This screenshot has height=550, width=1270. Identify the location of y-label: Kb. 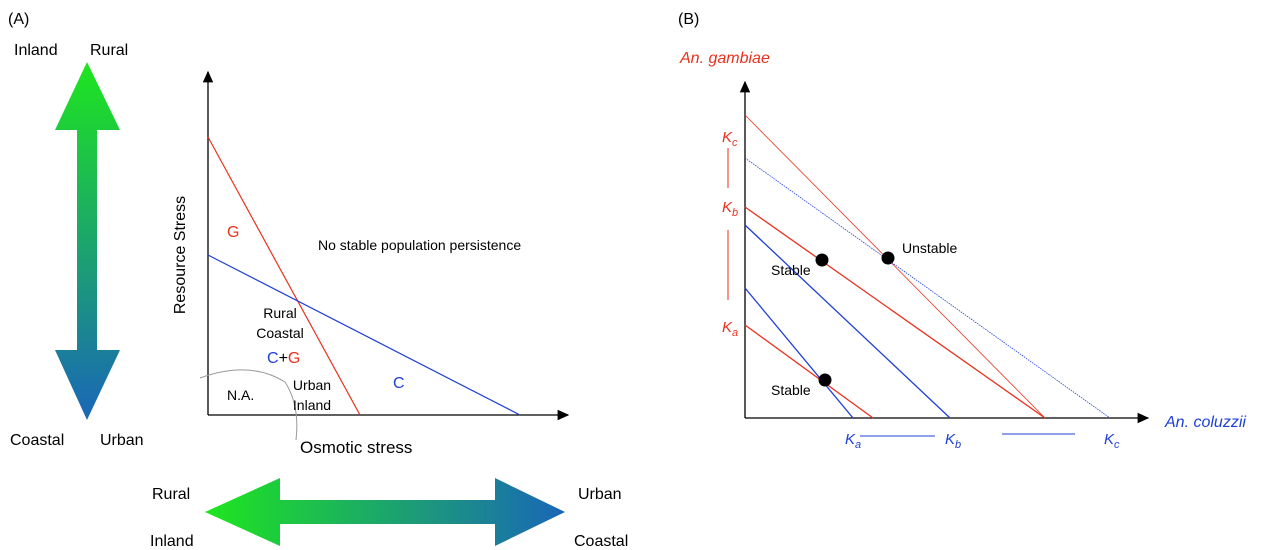
(730, 209).